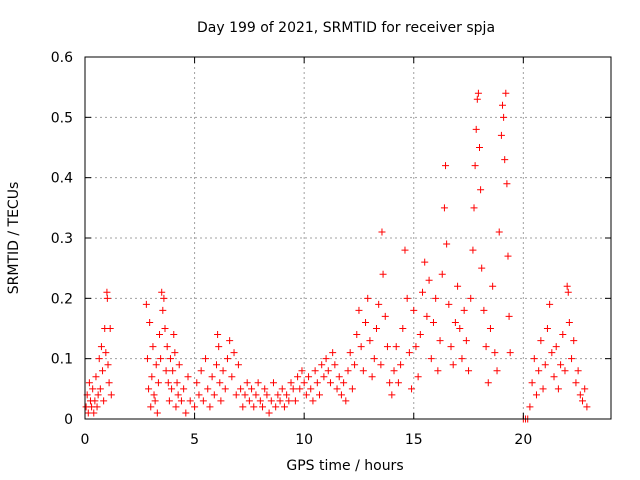 Image resolution: width=640 pixels, height=480 pixels. Describe the element at coordinates (62, 179) in the screenshot. I see `y-tick-label: 0.4` at that location.